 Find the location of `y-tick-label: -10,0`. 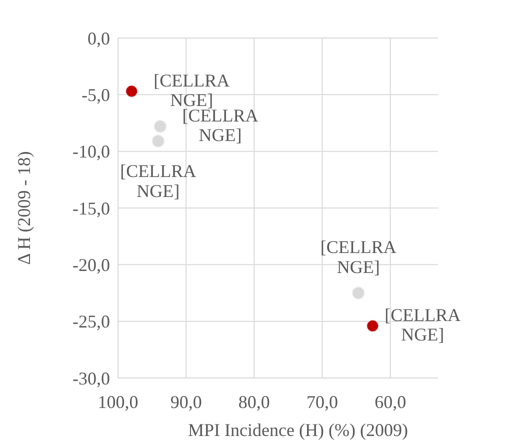

y-tick-label: -10,0 is located at coordinates (91, 152).